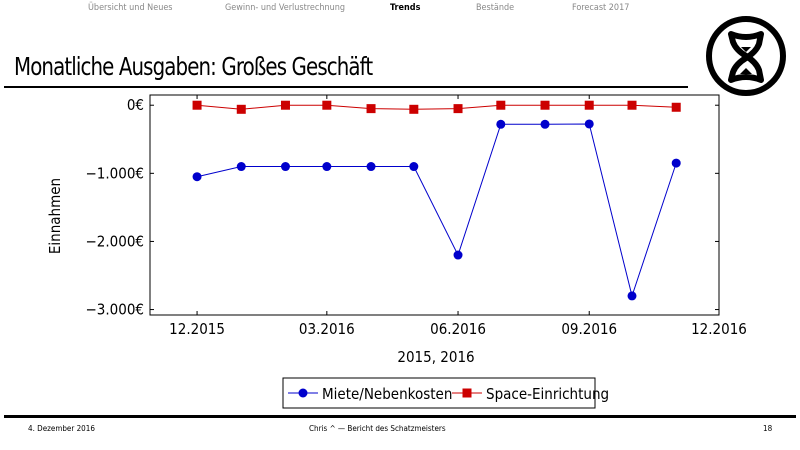 This screenshot has height=450, width=800. I want to click on x-tick-label: 09.2016, so click(589, 329).